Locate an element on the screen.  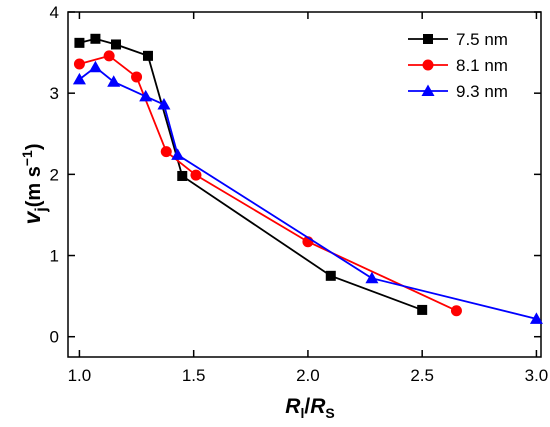
x-tick-label: 3.0 is located at coordinates (537, 375).